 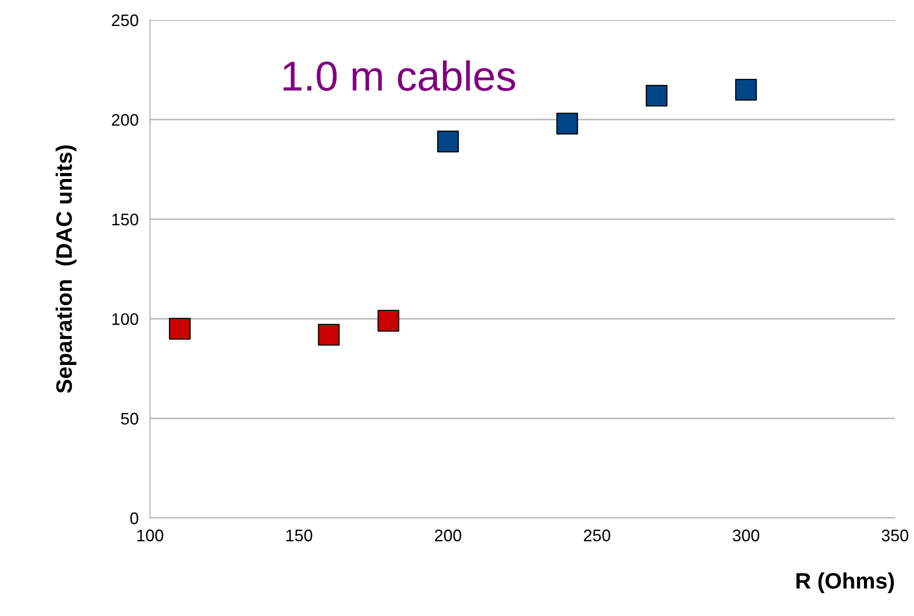 I want to click on x-tick-label: 250, so click(x=597, y=536).